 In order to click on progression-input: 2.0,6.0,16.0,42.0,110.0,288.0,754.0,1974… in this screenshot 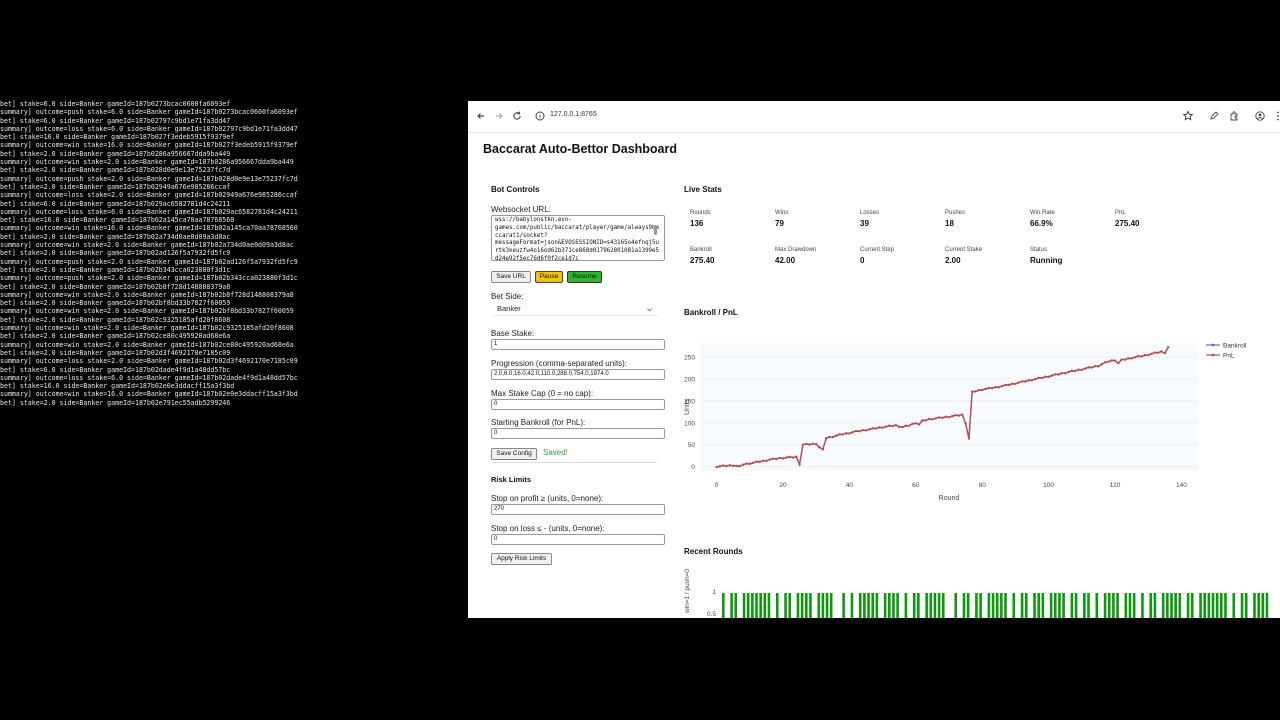, I will do `click(578, 374)`.